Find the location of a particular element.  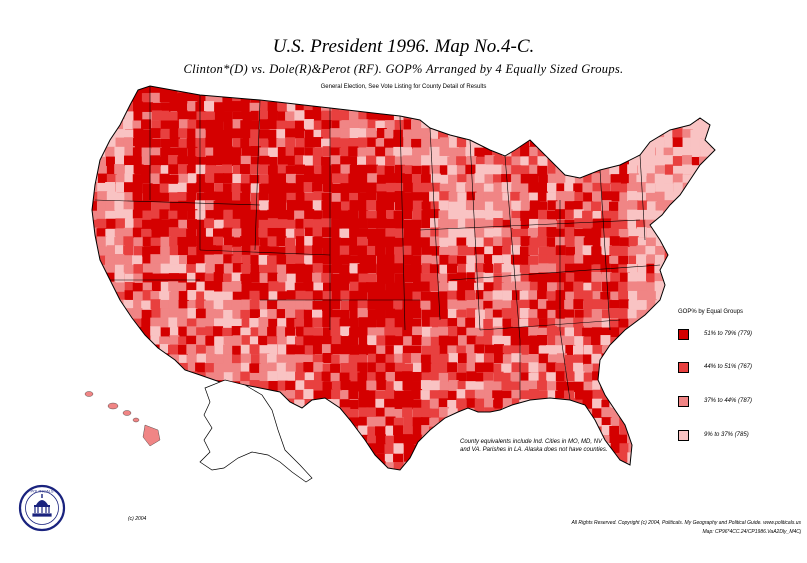

state-boundary is located at coordinates (402, 223).